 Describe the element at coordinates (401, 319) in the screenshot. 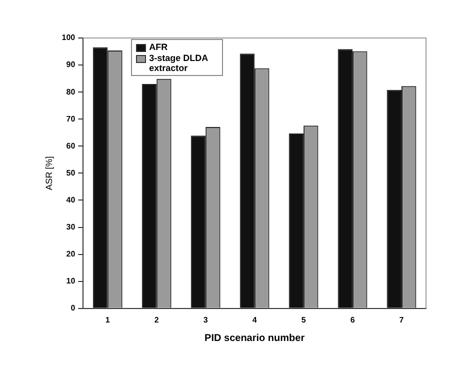

I see `x-tick-label: 7` at that location.